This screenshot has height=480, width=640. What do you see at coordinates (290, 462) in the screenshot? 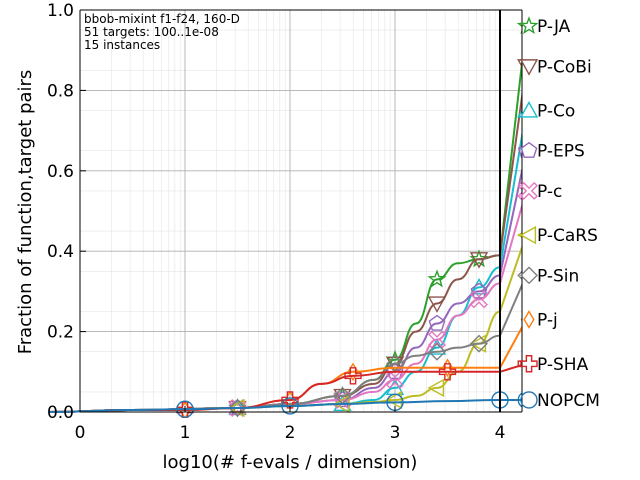
I see `x-axis-label: log10(# f-evals / dimension)` at bounding box center [290, 462].